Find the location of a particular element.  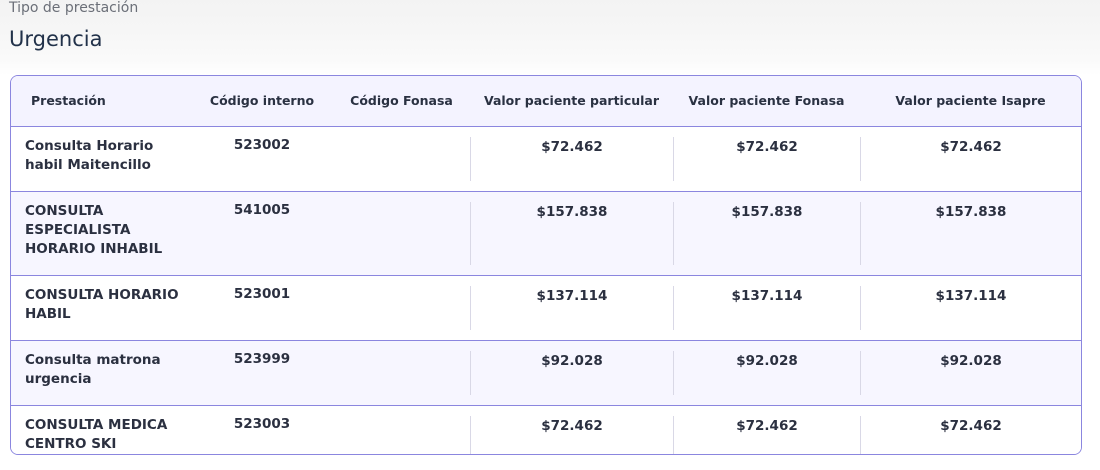

valor-isapre-value: $137.114 is located at coordinates (970, 307).